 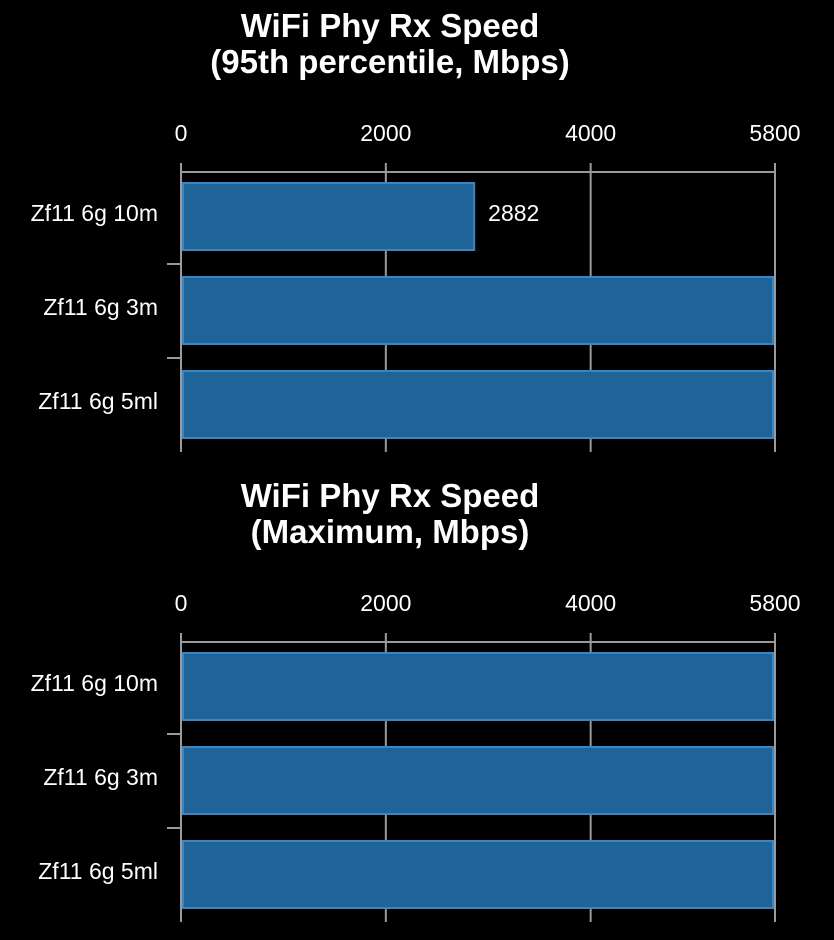 I want to click on chart-title: WiFi Phy Rx Speed (Maximum, Mbps), so click(x=390, y=514).